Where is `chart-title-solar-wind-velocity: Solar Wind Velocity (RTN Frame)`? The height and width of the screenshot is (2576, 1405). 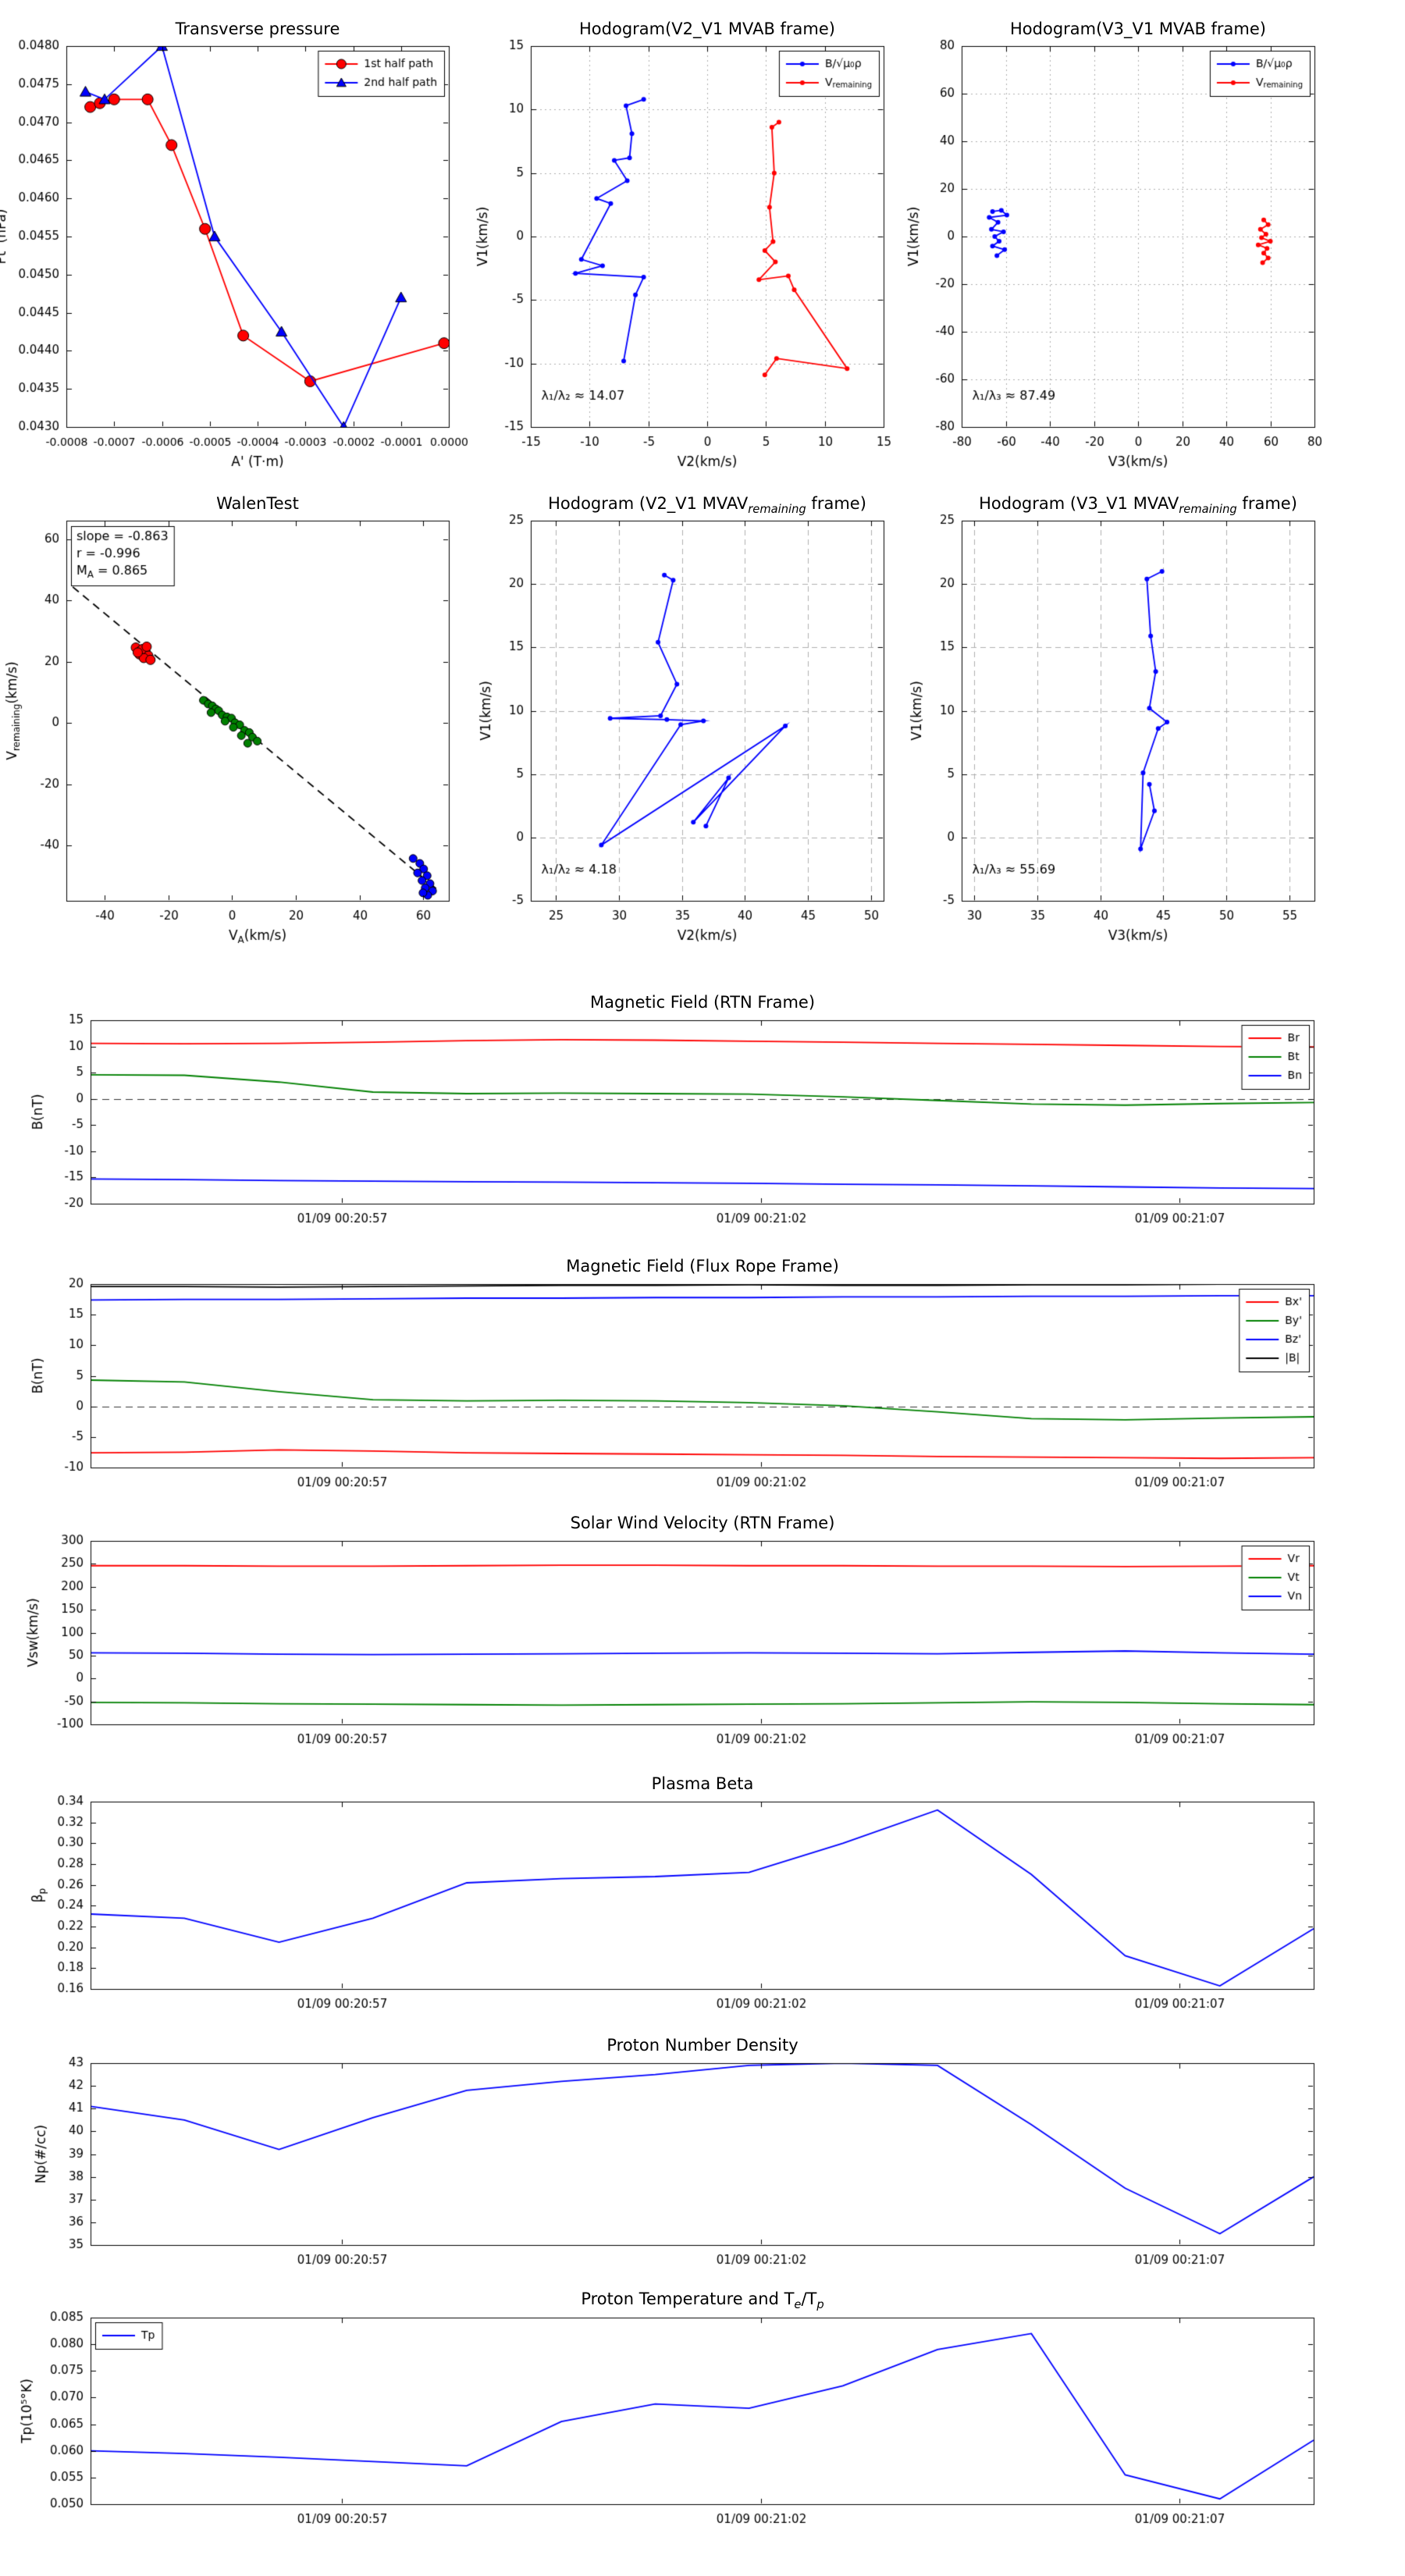 chart-title-solar-wind-velocity: Solar Wind Velocity (RTN Frame) is located at coordinates (703, 1523).